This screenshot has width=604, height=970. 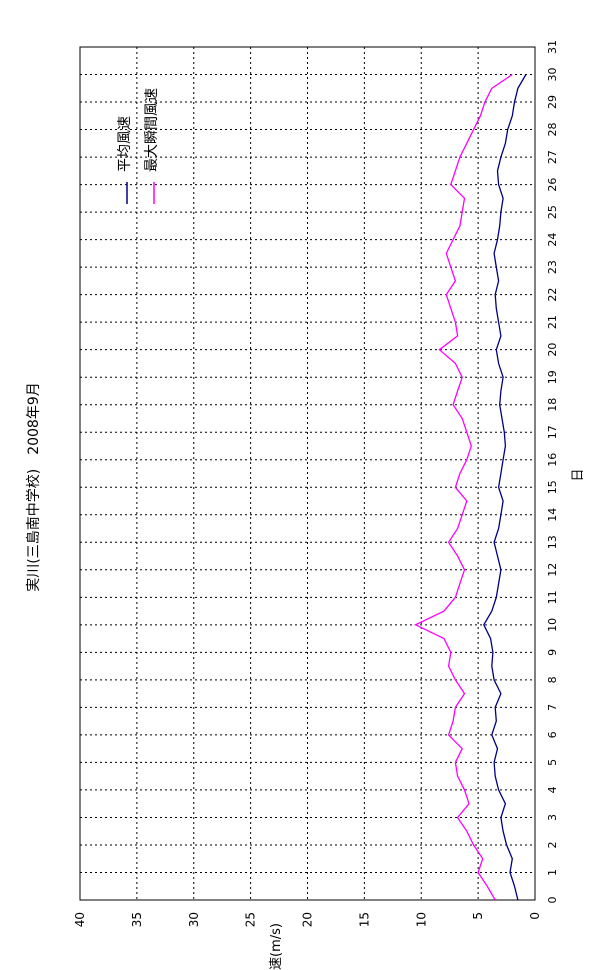 I want to click on x-tick: 22, so click(x=552, y=295).